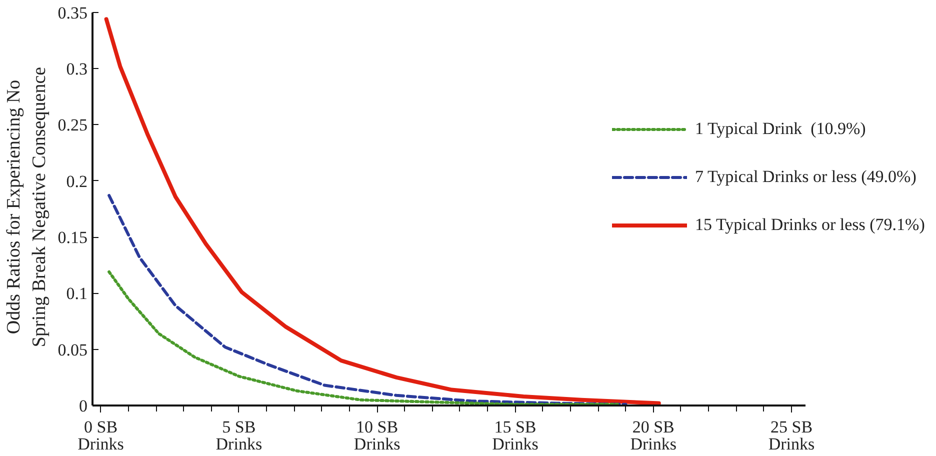  Describe the element at coordinates (77, 69) in the screenshot. I see `y-tick-label: 0.3` at that location.